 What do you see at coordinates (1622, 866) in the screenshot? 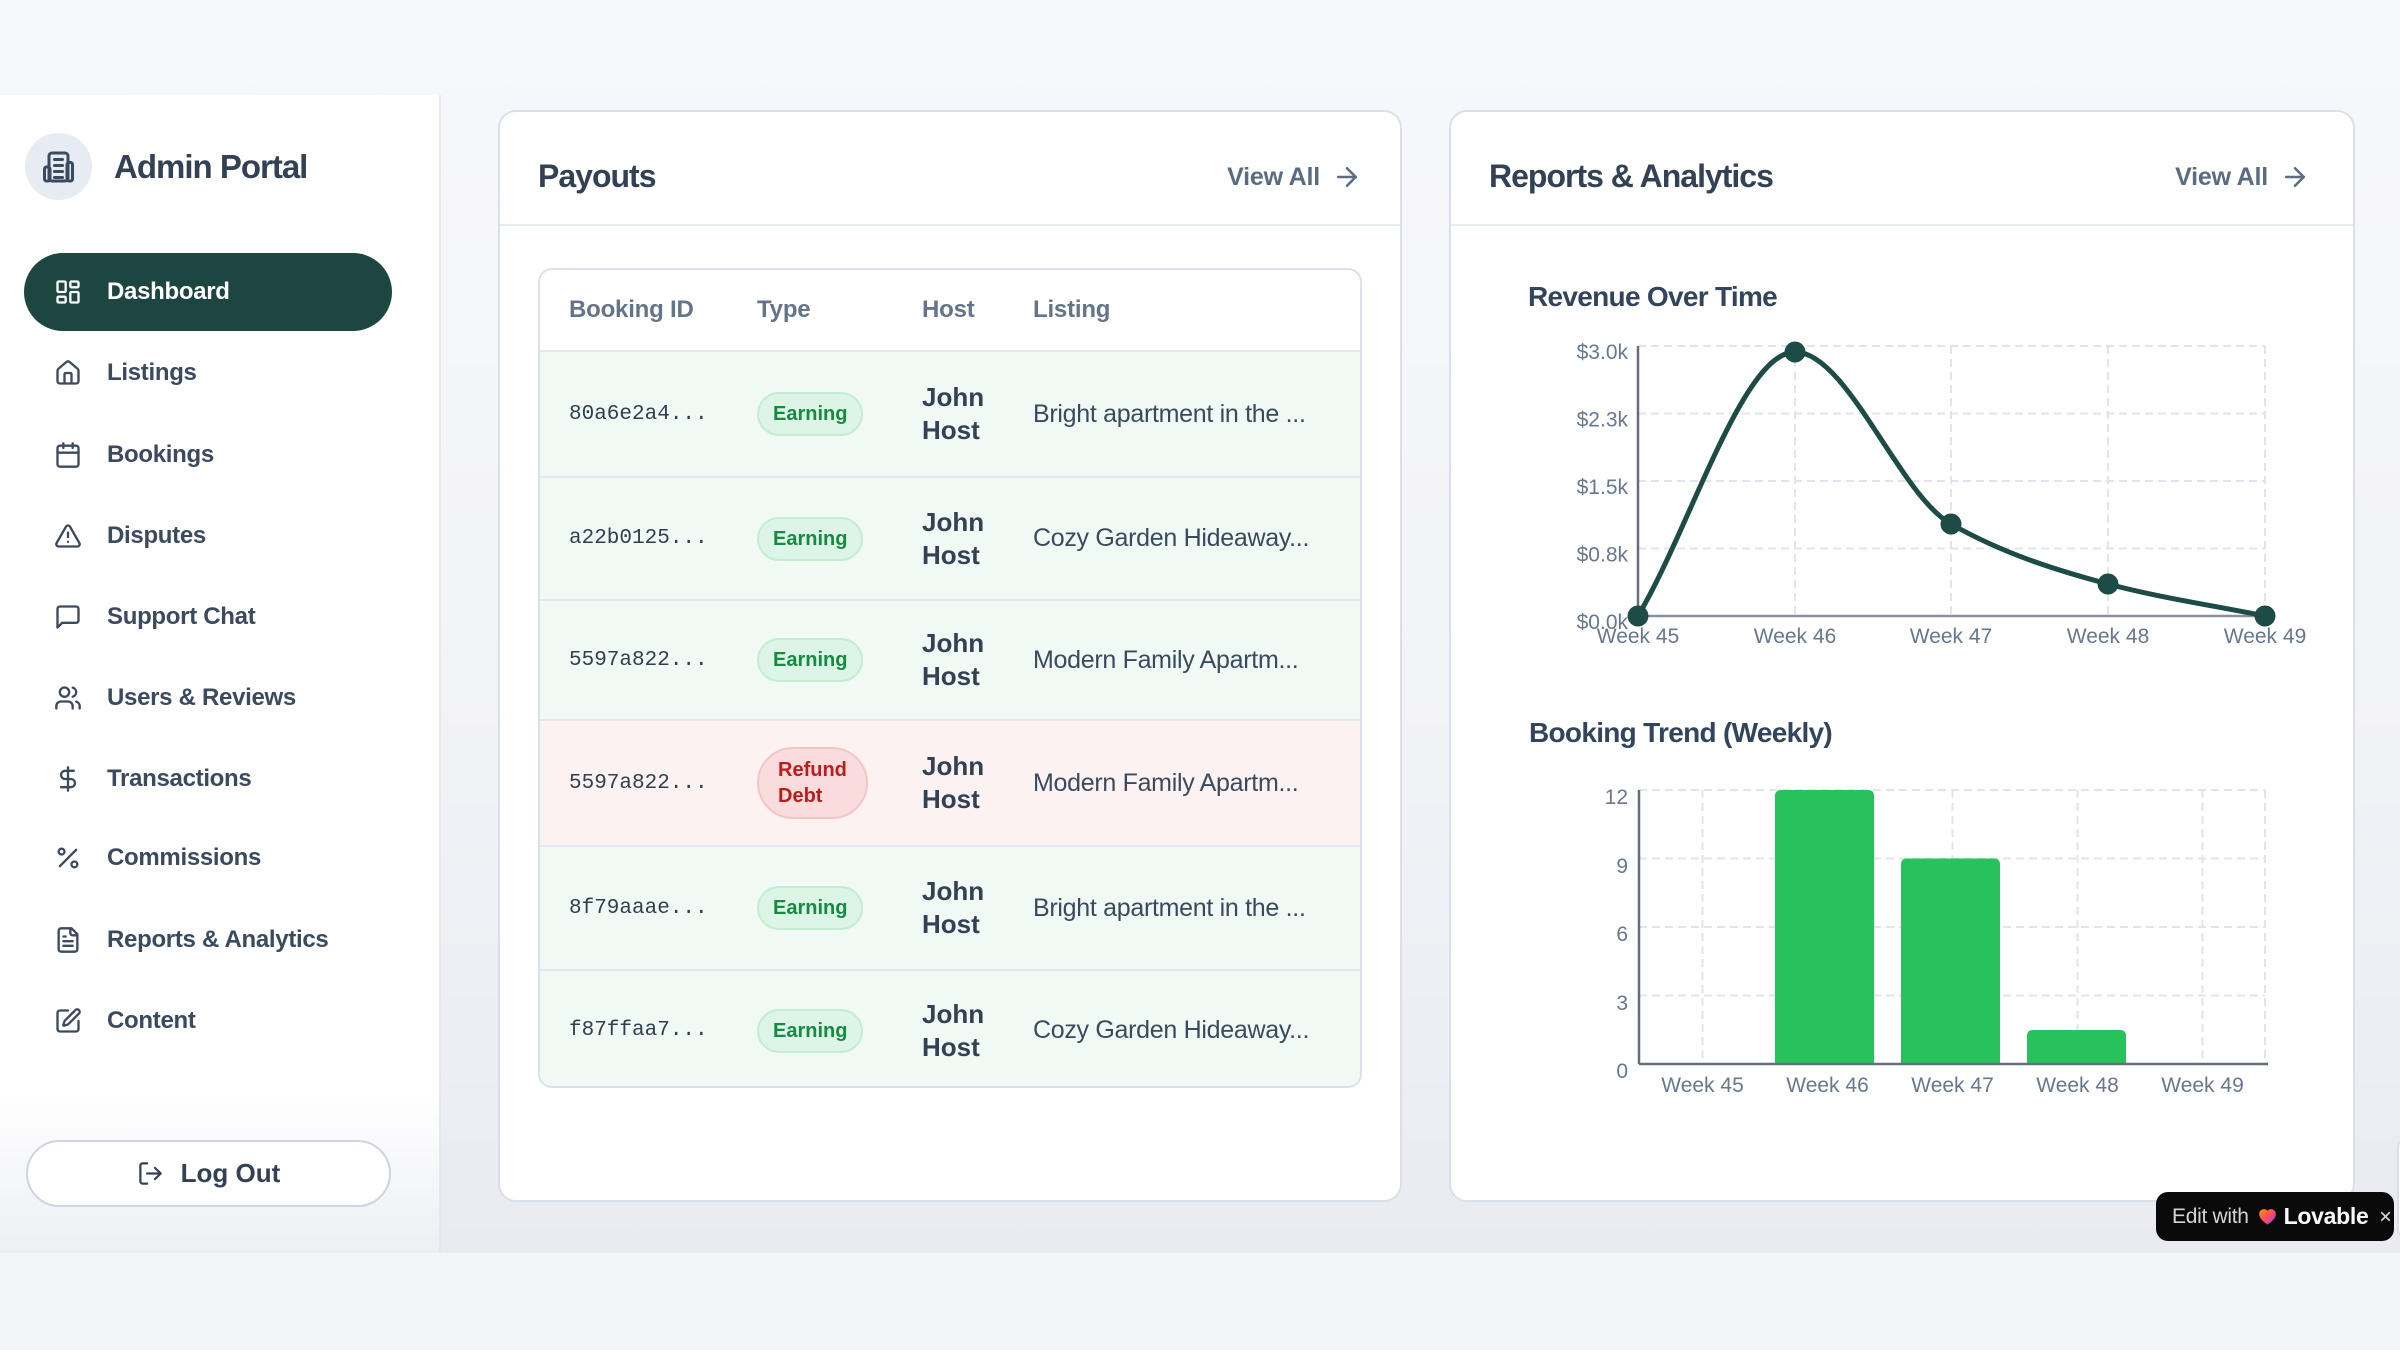
I see `svg-text: 9` at bounding box center [1622, 866].